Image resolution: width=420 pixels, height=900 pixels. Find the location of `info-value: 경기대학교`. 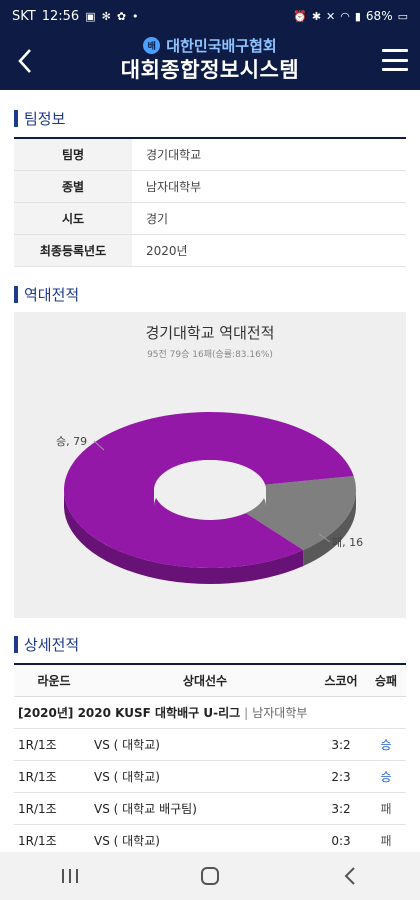

info-value: 경기대학교 is located at coordinates (174, 155).